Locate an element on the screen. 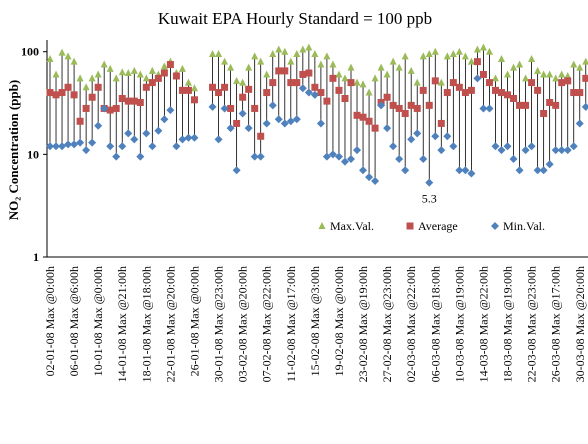 The width and height of the screenshot is (588, 444). x-tick-label: 27-02-08 Max @23:00h is located at coordinates (387, 324).